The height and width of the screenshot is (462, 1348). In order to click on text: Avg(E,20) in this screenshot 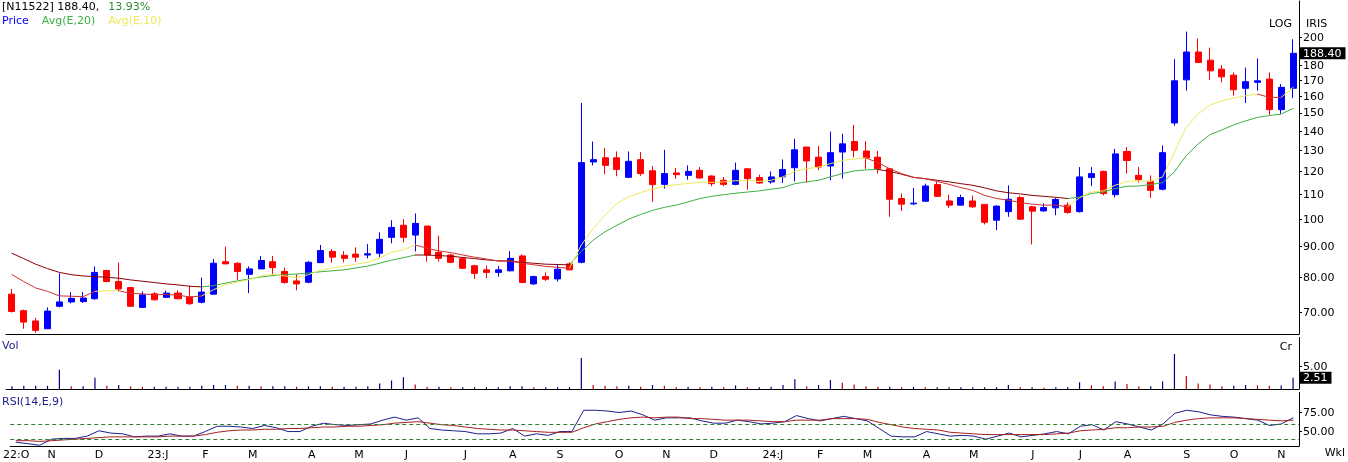, I will do `click(68, 20)`.